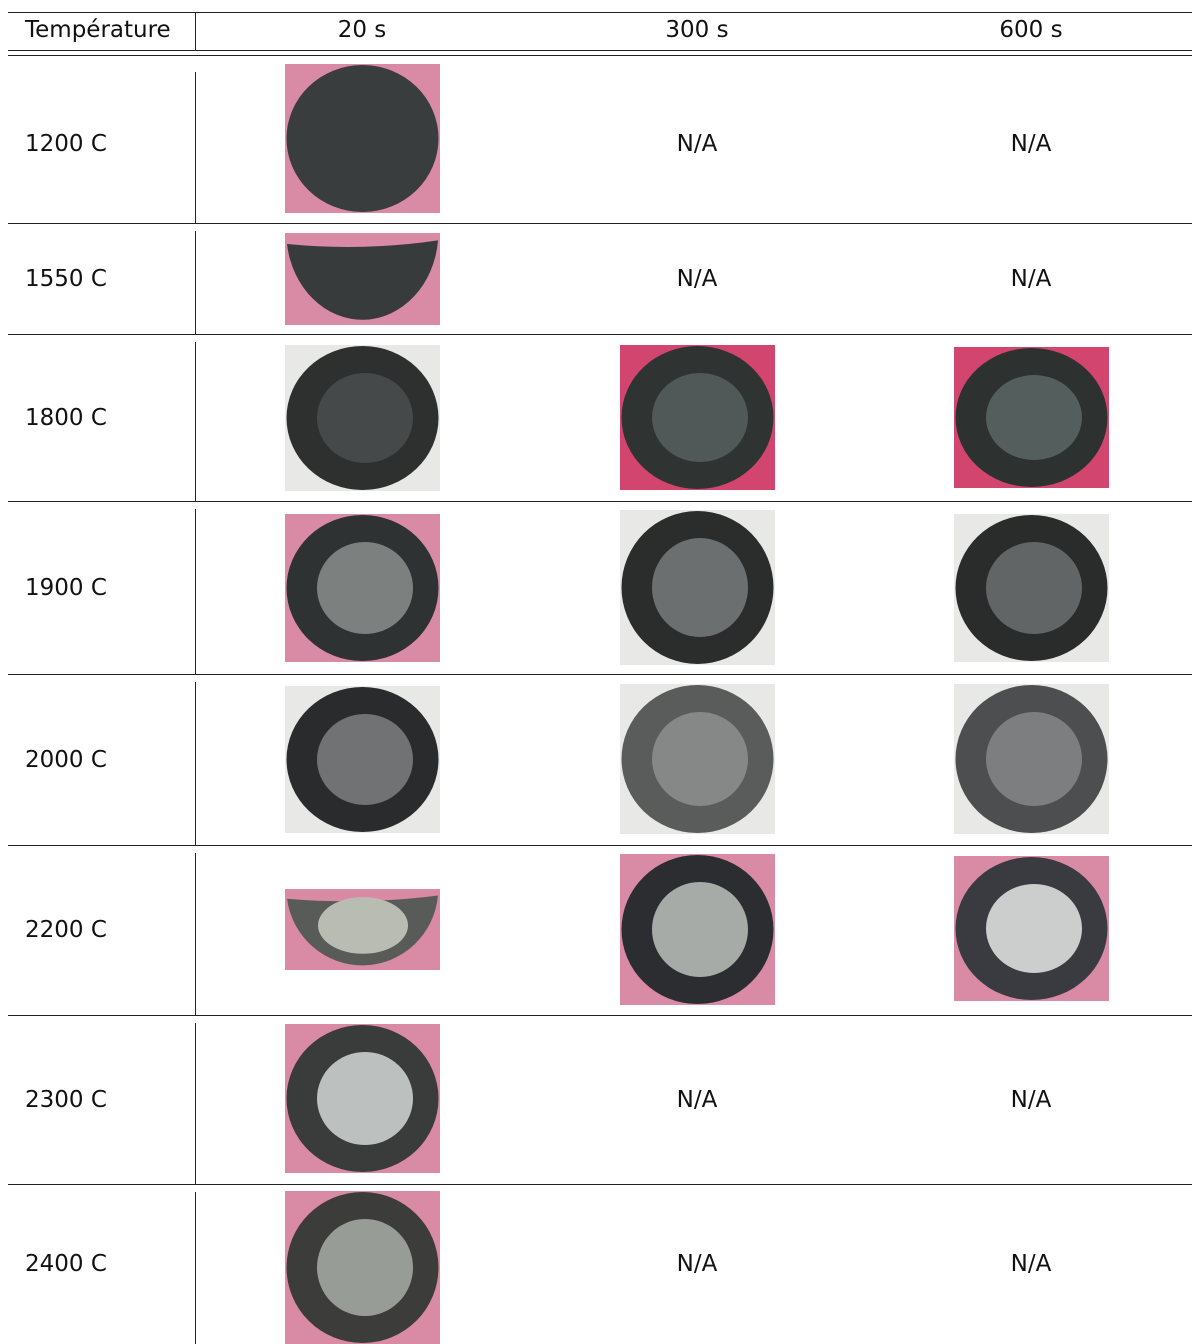  I want to click on row-label: 1550 C, so click(66, 278).